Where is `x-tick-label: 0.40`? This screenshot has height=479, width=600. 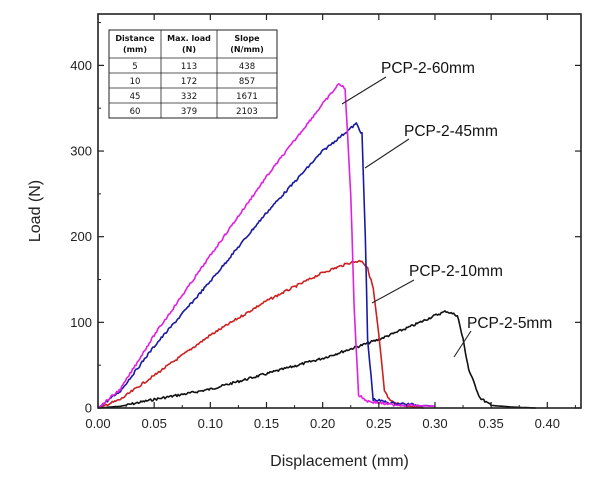
x-tick-label: 0.40 is located at coordinates (547, 423).